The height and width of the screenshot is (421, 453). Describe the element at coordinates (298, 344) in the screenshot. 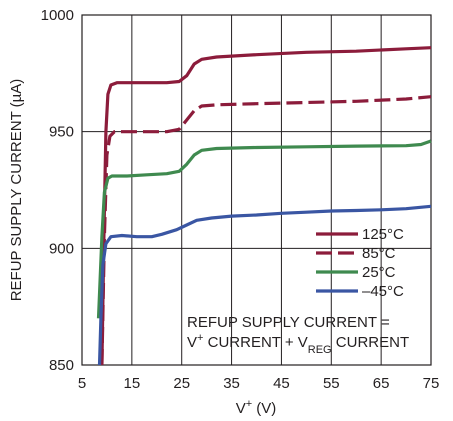

I see `note-line-2: V+ CURRENT + VREG CURRENT` at that location.